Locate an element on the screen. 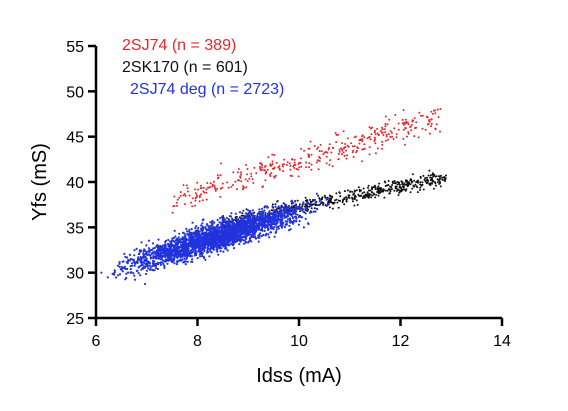 This screenshot has width=568, height=411. y-tick-label: 45 is located at coordinates (75, 138).